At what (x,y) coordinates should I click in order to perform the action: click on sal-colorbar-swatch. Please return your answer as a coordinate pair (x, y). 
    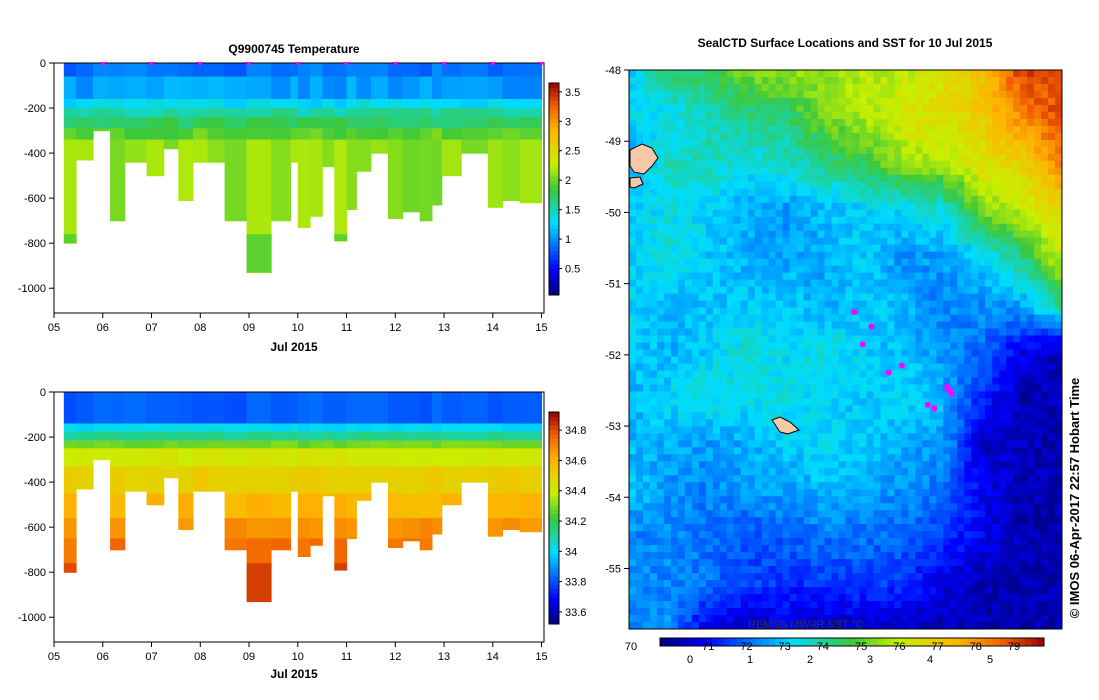
    Looking at the image, I should click on (554, 613).